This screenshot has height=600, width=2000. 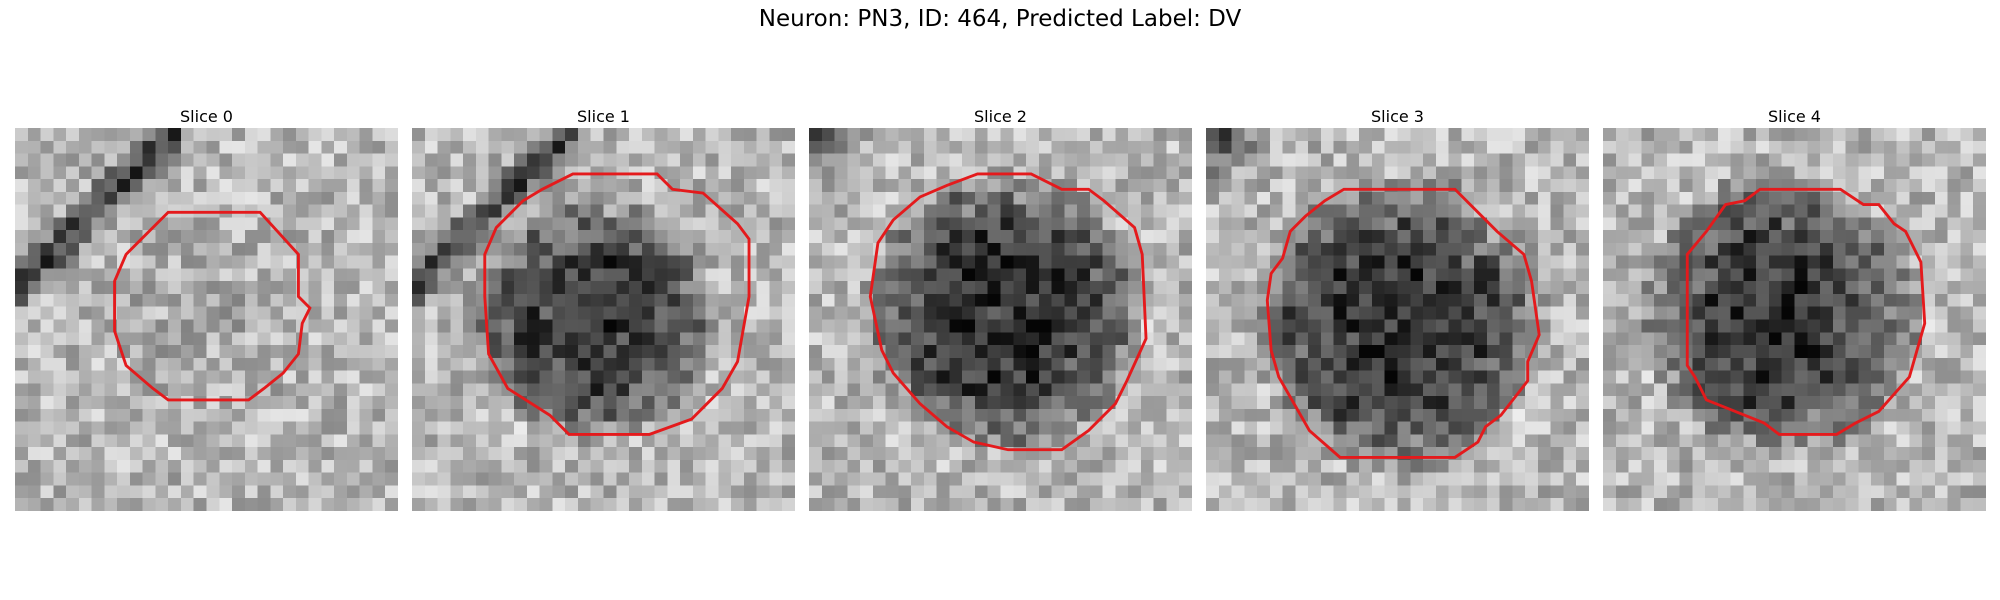 I want to click on slice-panel-1: Slice 1, so click(x=603, y=308).